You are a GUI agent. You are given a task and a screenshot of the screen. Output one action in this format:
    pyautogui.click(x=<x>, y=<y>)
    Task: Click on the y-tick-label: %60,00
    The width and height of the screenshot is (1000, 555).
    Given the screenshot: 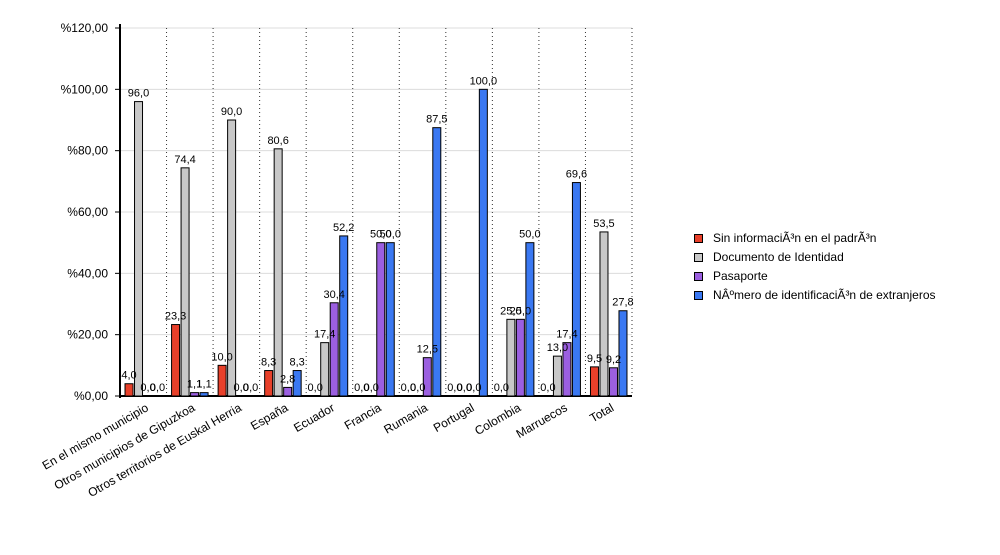 What is the action you would take?
    pyautogui.click(x=87, y=212)
    